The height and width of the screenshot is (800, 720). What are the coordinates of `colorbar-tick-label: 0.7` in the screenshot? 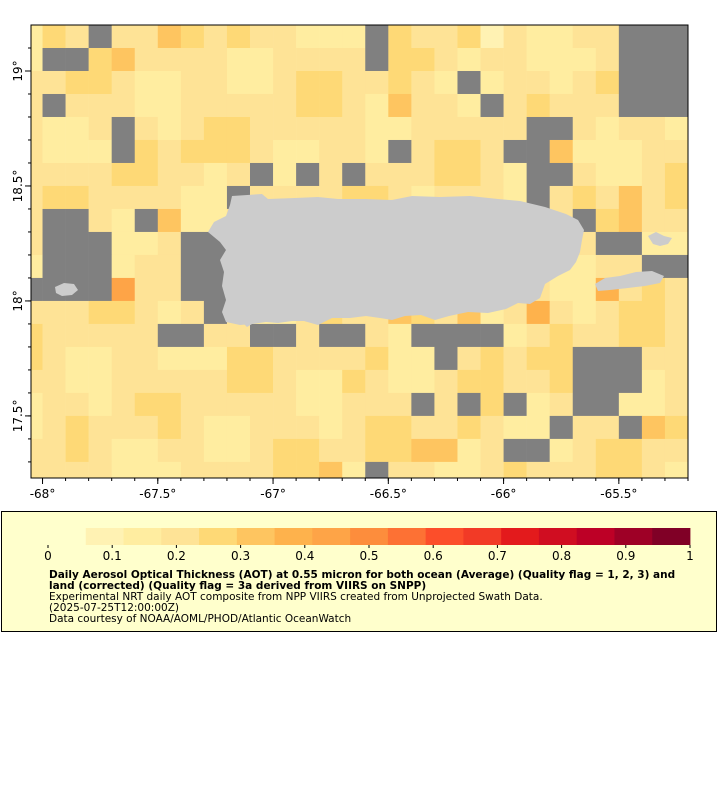 It's located at (497, 556).